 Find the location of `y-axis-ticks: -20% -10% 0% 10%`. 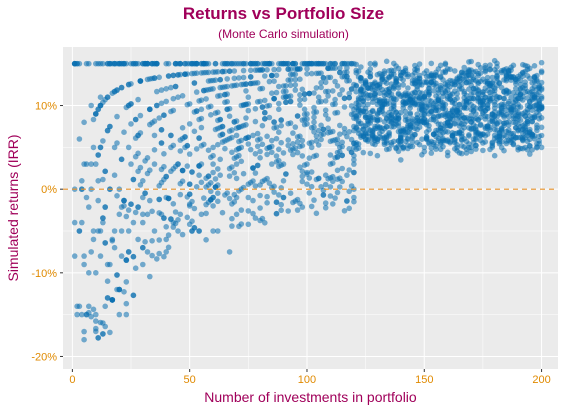

y-axis-ticks: -20% -10% 0% 10% is located at coordinates (47, 232).